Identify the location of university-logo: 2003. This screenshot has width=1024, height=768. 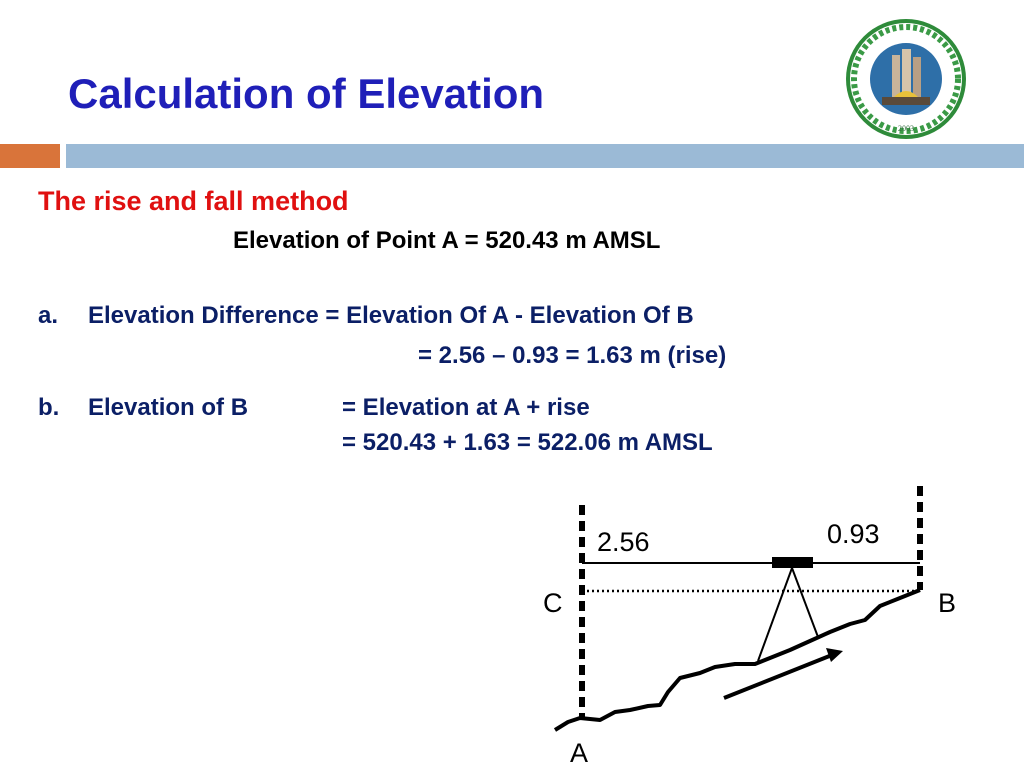
(906, 79).